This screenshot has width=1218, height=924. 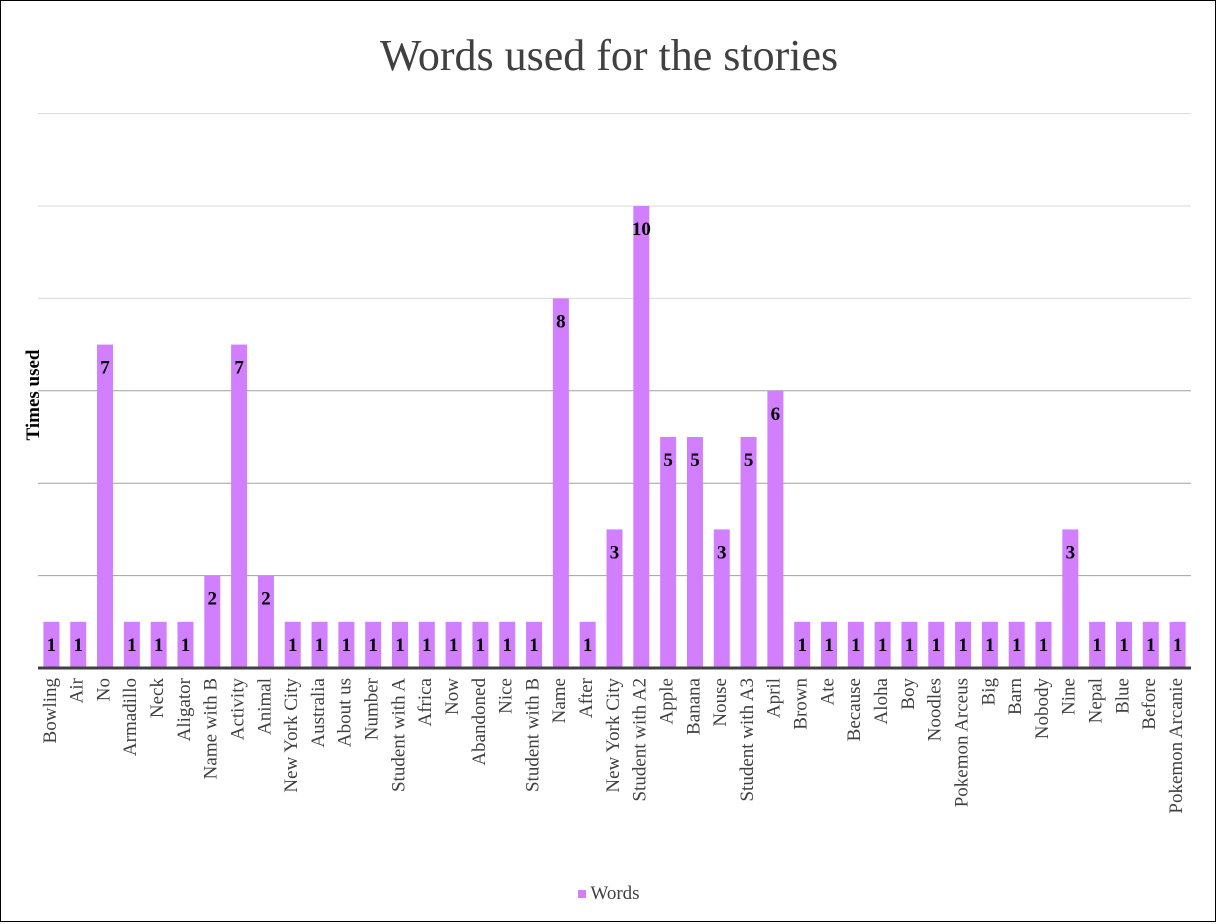 I want to click on x-tick-label: Armadillo, so click(x=130, y=717).